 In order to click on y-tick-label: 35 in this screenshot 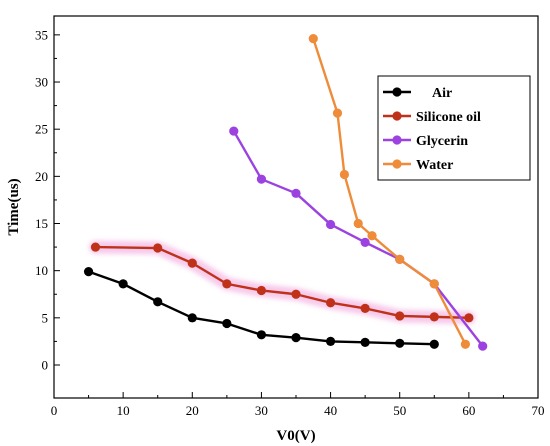, I will do `click(41, 34)`.